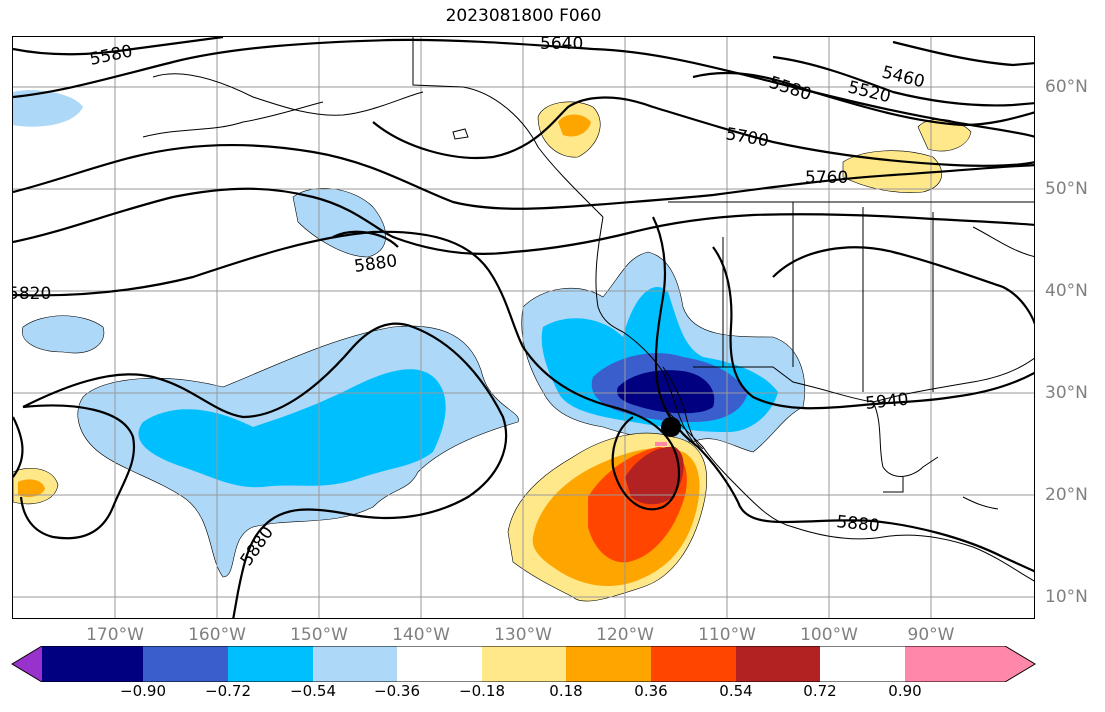 The image size is (1105, 712). What do you see at coordinates (1066, 189) in the screenshot?
I see `latitude-label: 50°N` at bounding box center [1066, 189].